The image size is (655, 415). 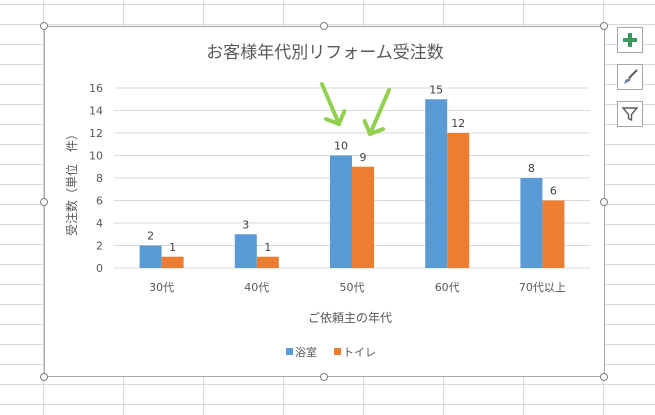 I want to click on chart-filters-button, so click(x=630, y=114).